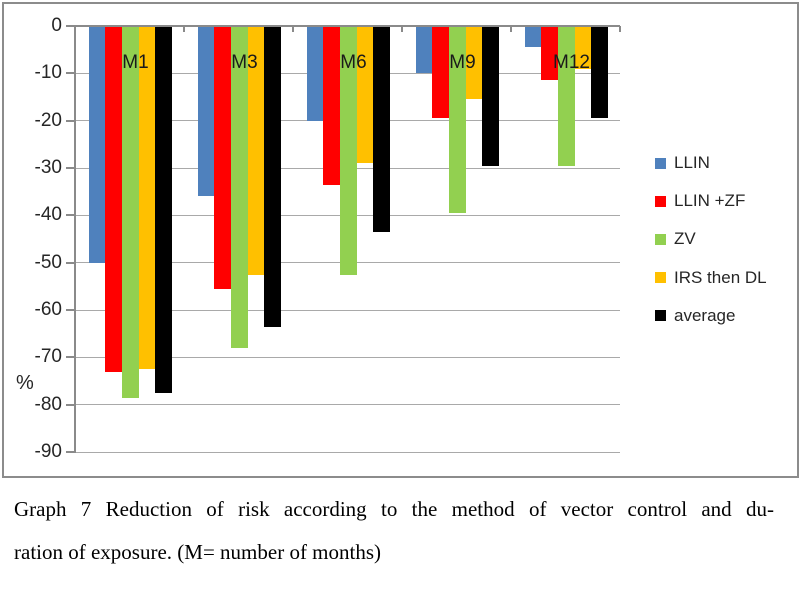 This screenshot has width=800, height=589. Describe the element at coordinates (244, 62) in the screenshot. I see `category-label-m3: M3` at that location.